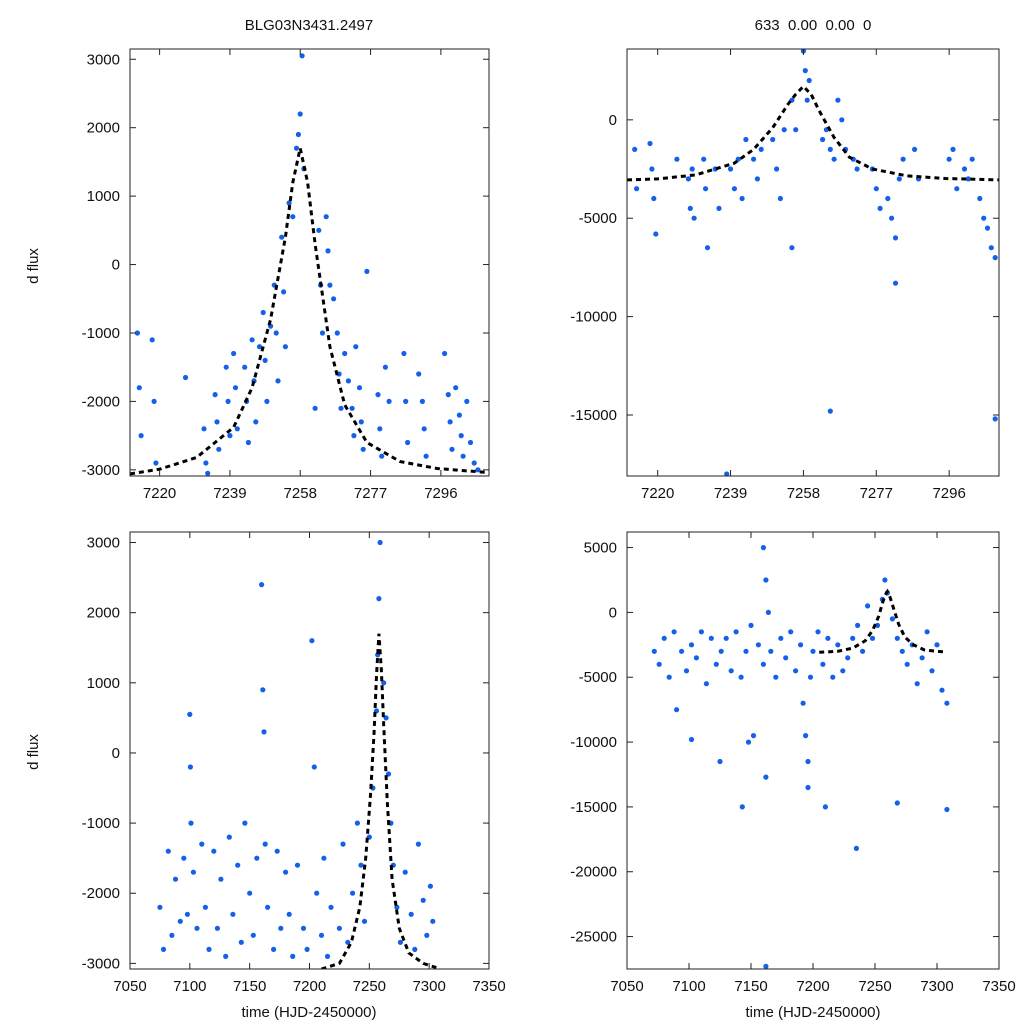  I want to click on top-right-xtick-label: 7258, so click(803, 493).